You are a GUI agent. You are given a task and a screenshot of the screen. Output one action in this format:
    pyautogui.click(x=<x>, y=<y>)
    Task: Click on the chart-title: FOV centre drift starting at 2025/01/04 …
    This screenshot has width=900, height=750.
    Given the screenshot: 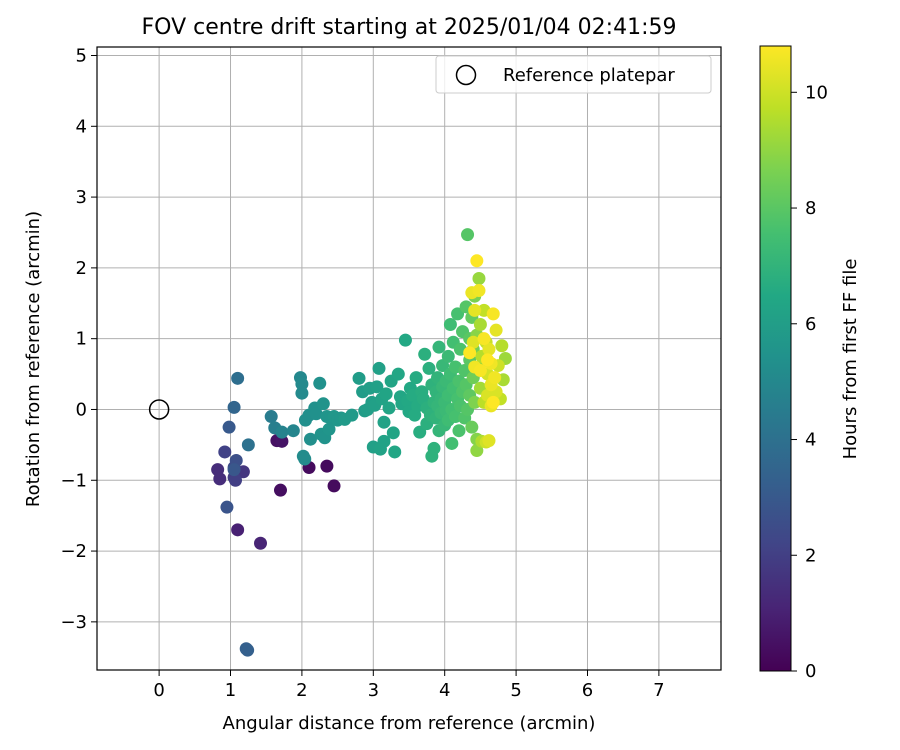 What is the action you would take?
    pyautogui.click(x=409, y=27)
    